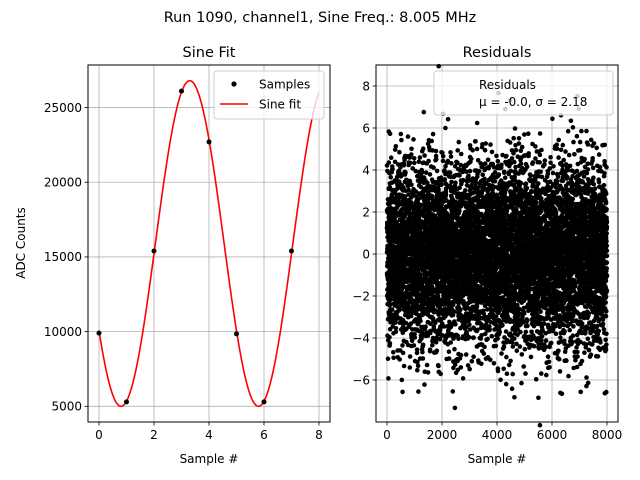 Image resolution: width=640 pixels, height=480 pixels. I want to click on sine-fit-y-tick-label: 5000, so click(66, 407).